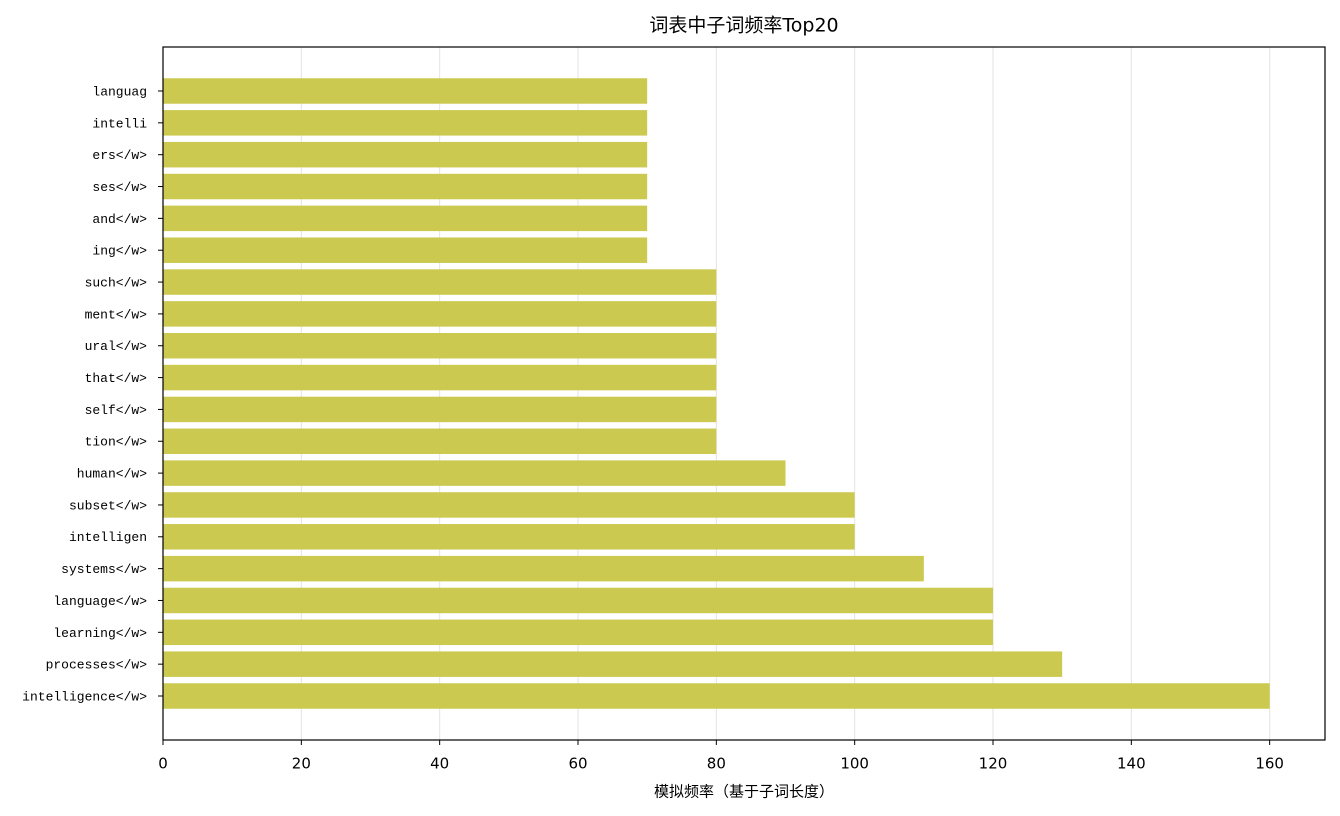 Image resolution: width=1340 pixels, height=816 pixels. What do you see at coordinates (439, 764) in the screenshot?
I see `x-tick-label: 40` at bounding box center [439, 764].